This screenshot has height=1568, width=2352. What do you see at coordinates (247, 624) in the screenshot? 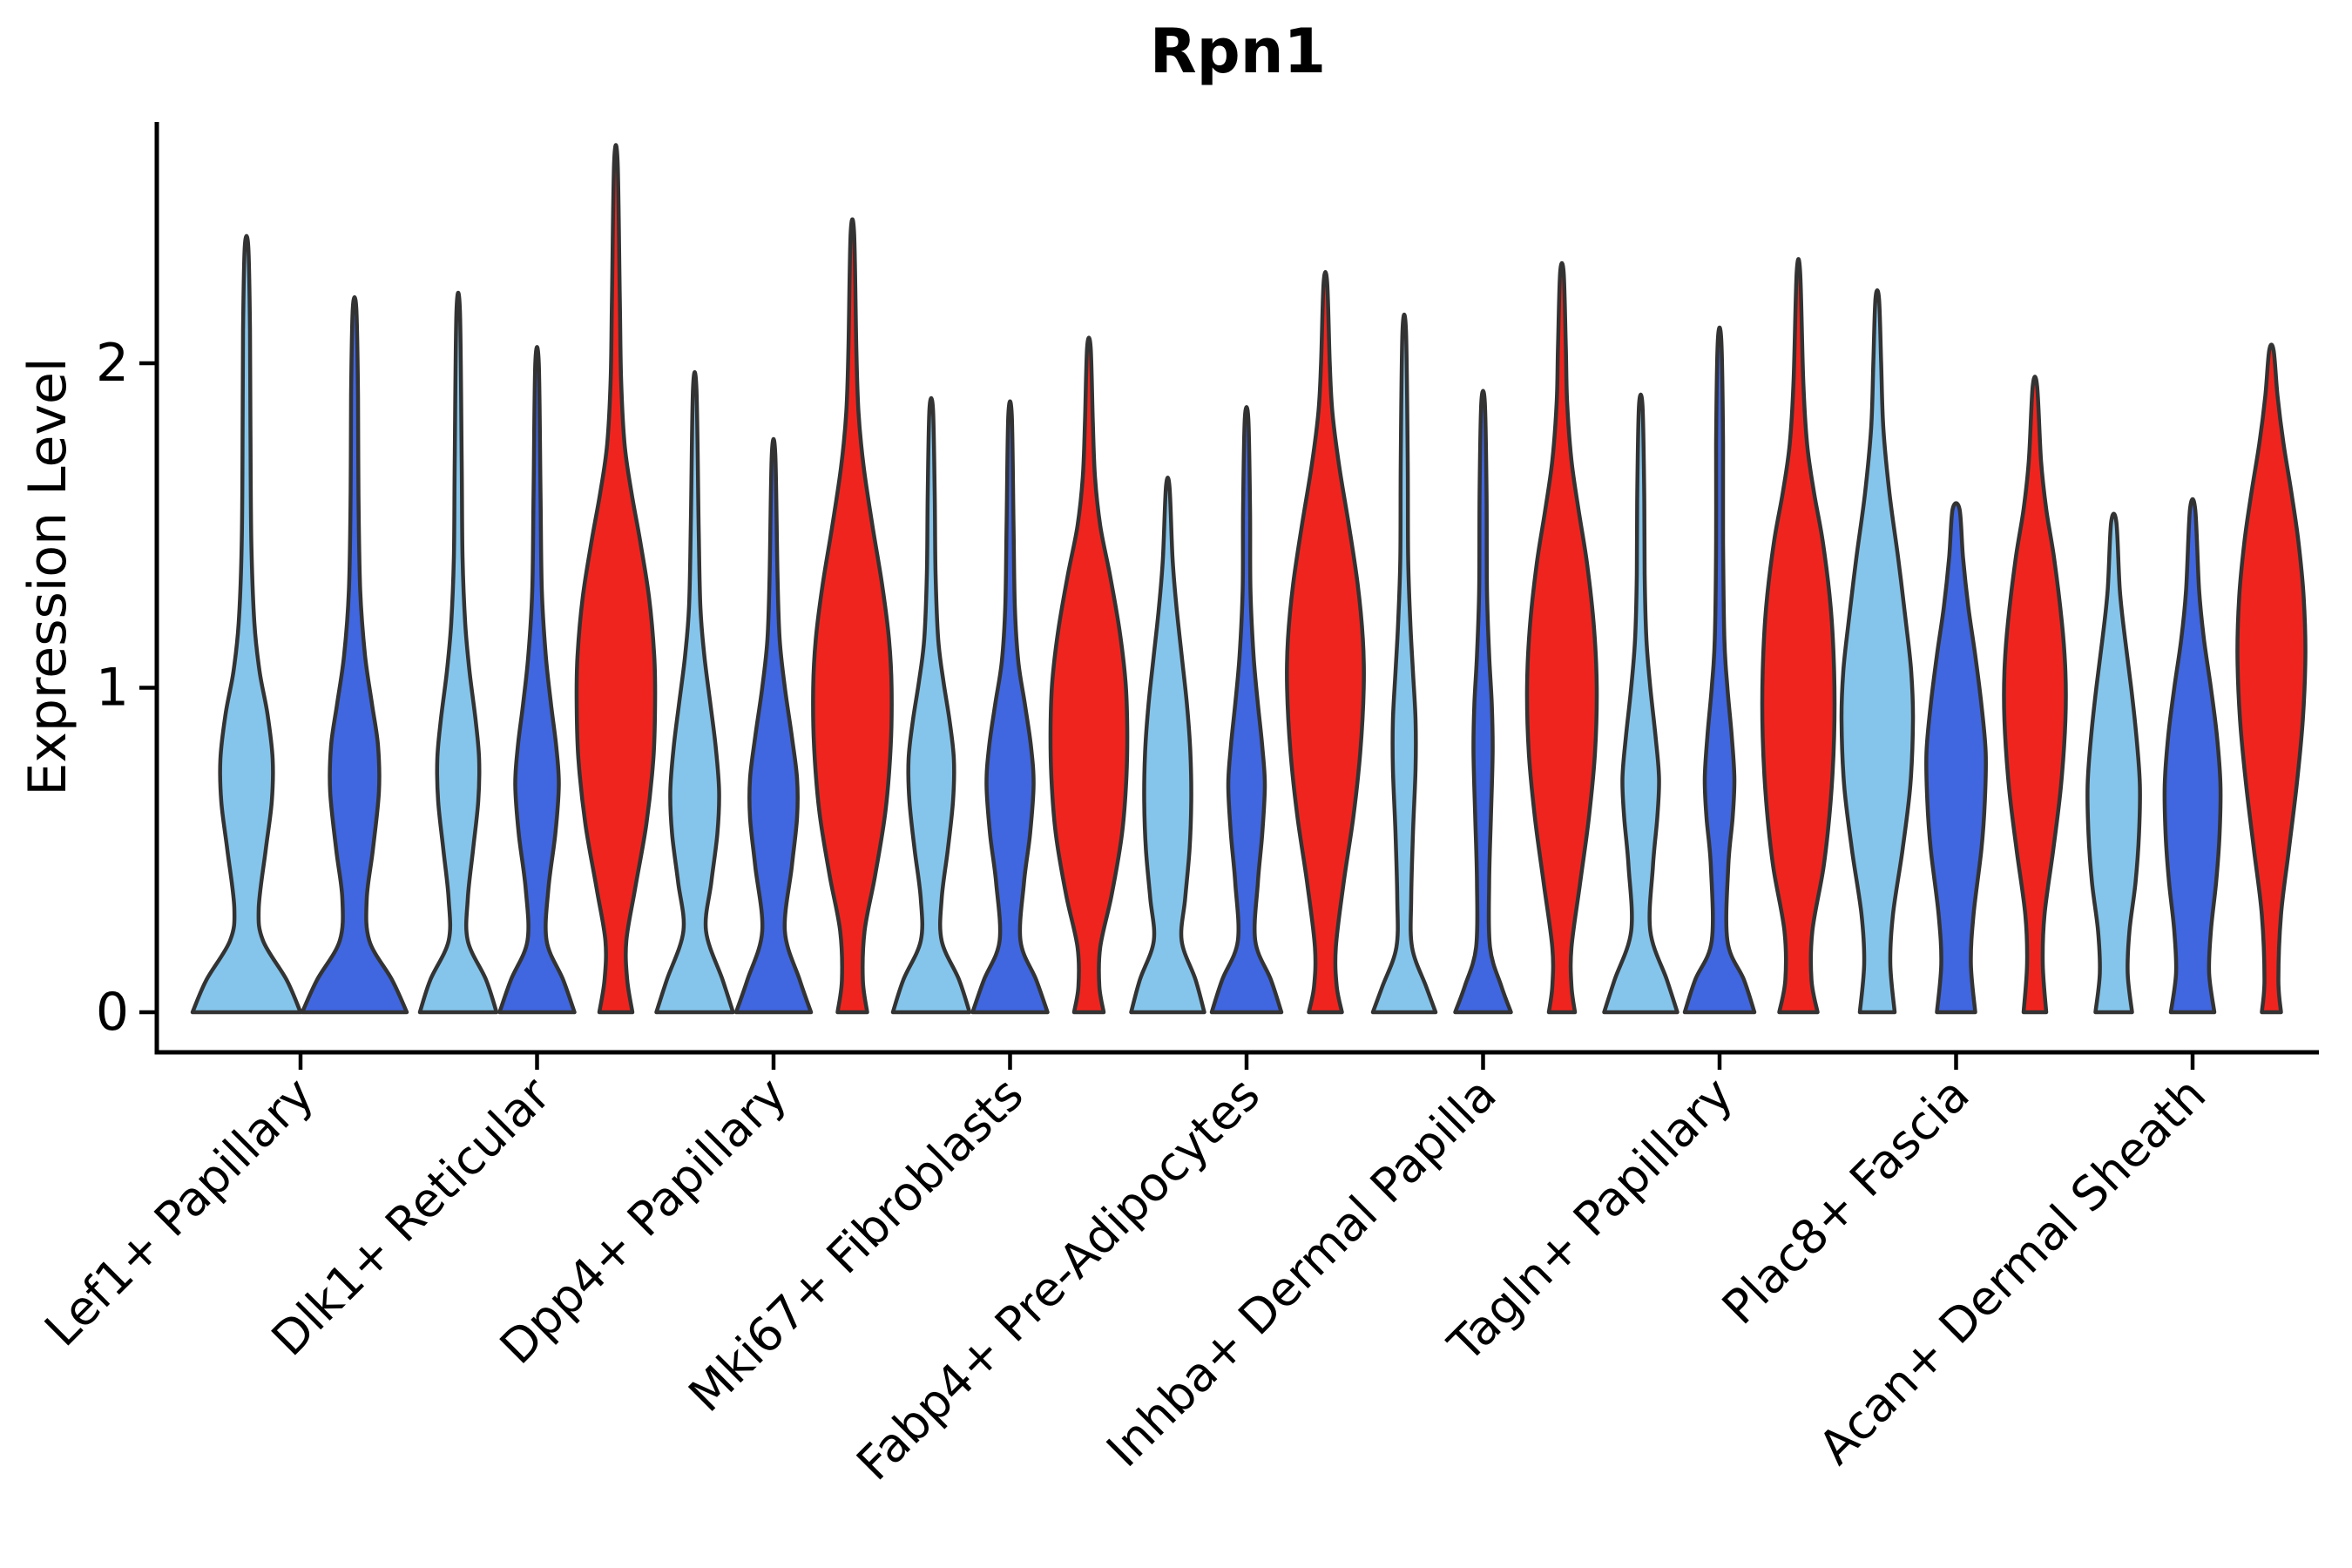
I see `violin-sky_blue-lef1-papillary` at bounding box center [247, 624].